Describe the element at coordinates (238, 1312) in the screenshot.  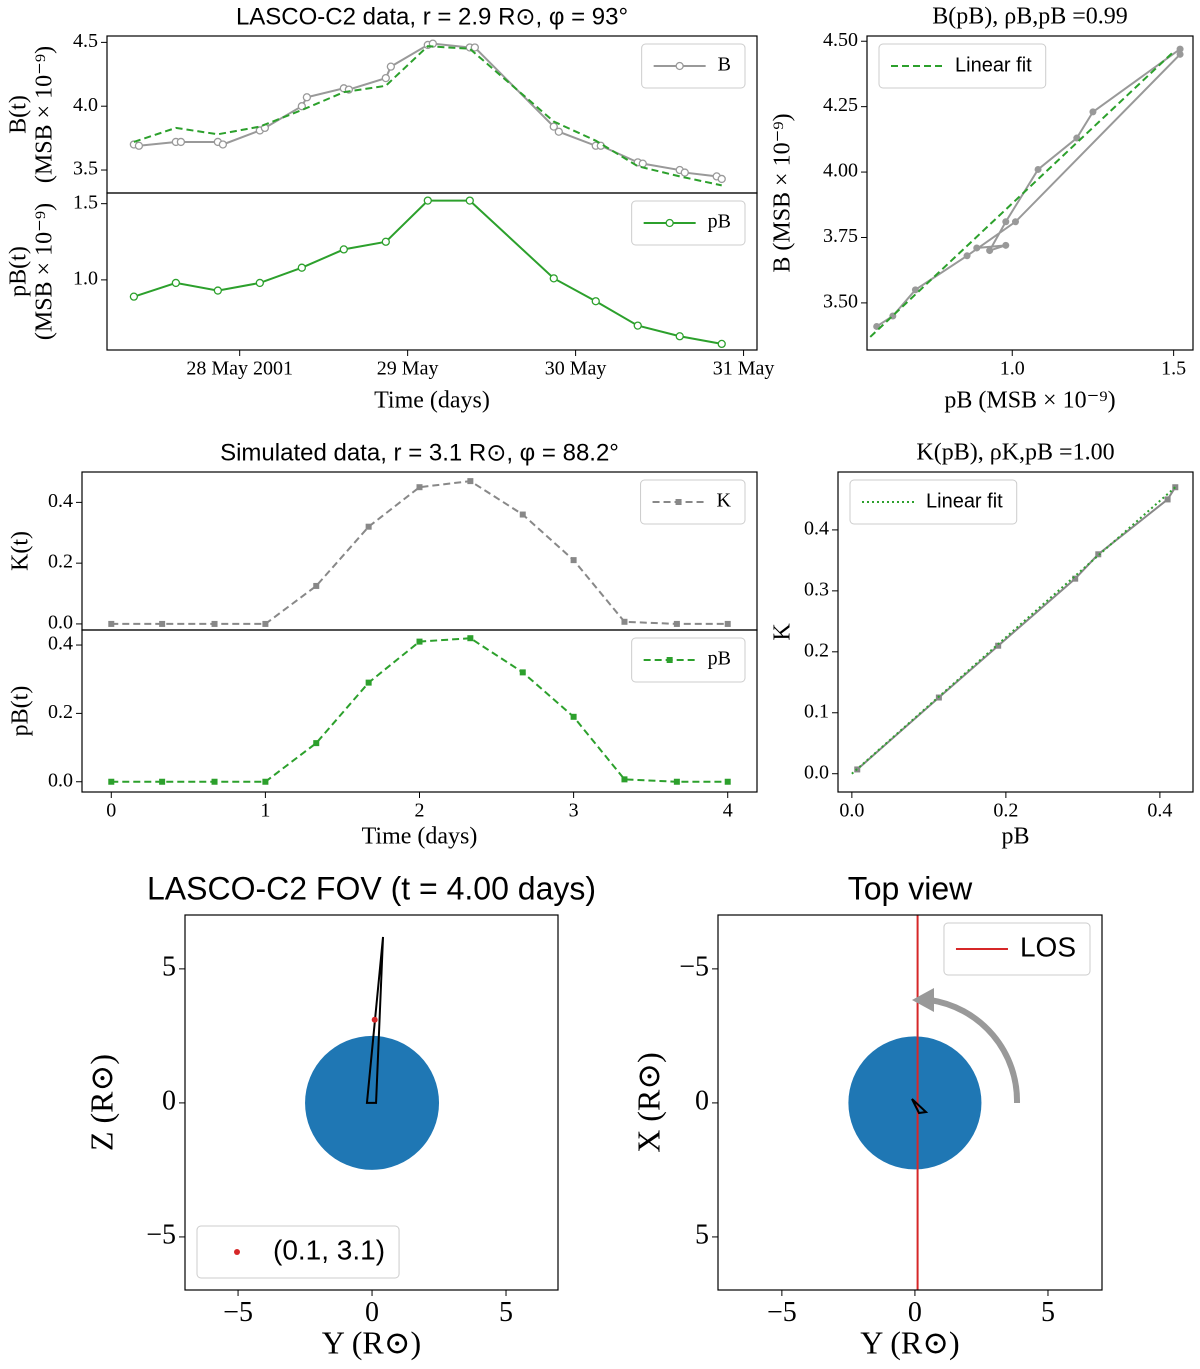
I see `x-tick-label: −5` at that location.